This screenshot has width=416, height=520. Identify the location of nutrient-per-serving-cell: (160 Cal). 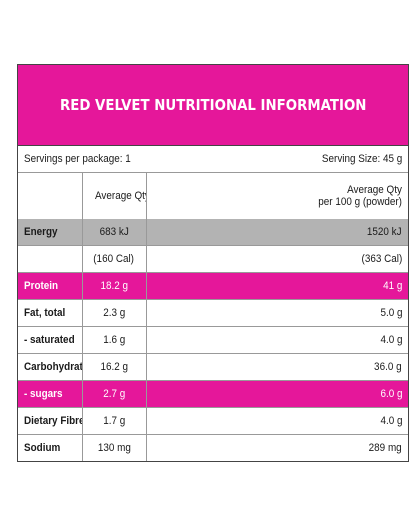
(114, 259).